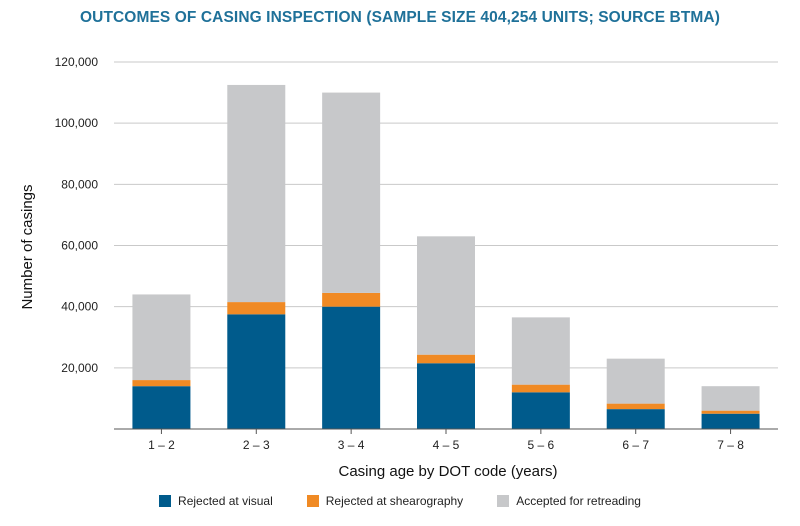 The height and width of the screenshot is (526, 800). I want to click on x-tick-label: 1 – 2, so click(161, 445).